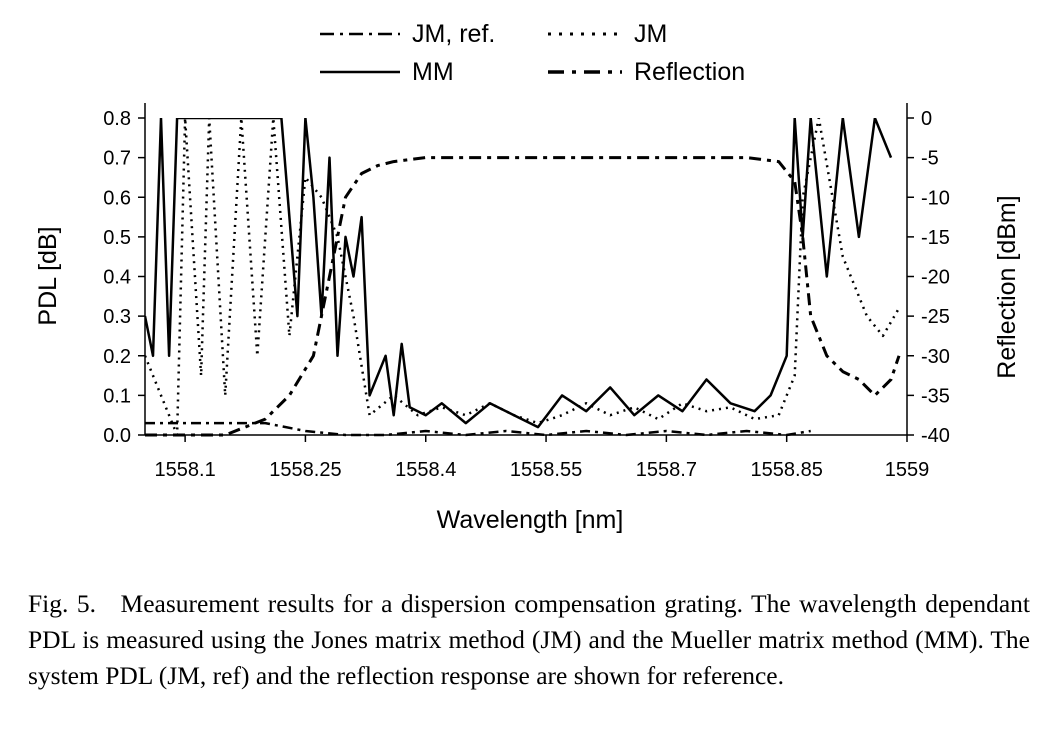  Describe the element at coordinates (530, 520) in the screenshot. I see `x-axis-label: Wavelength [nm]` at that location.